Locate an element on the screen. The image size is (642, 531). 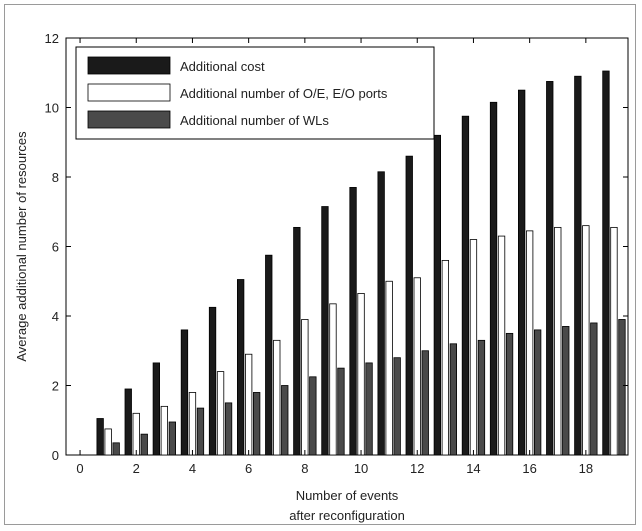
legend-label-1: Additional cost is located at coordinates (222, 66).